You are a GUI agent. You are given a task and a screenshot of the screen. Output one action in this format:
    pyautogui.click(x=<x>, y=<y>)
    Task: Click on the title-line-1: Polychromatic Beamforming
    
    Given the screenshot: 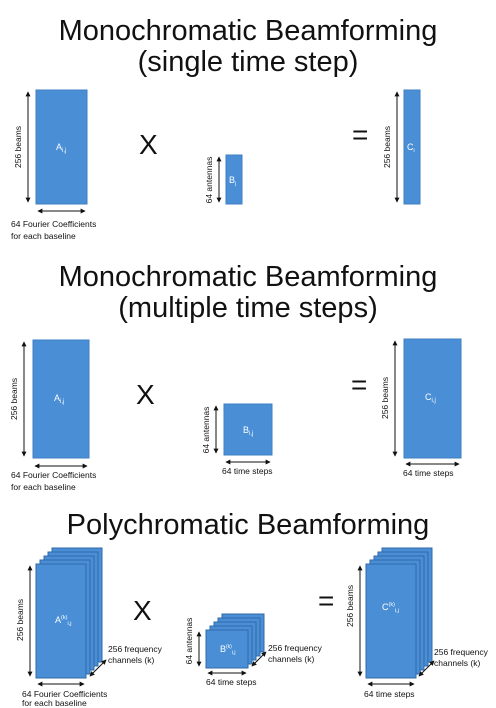 What is the action you would take?
    pyautogui.click(x=248, y=525)
    